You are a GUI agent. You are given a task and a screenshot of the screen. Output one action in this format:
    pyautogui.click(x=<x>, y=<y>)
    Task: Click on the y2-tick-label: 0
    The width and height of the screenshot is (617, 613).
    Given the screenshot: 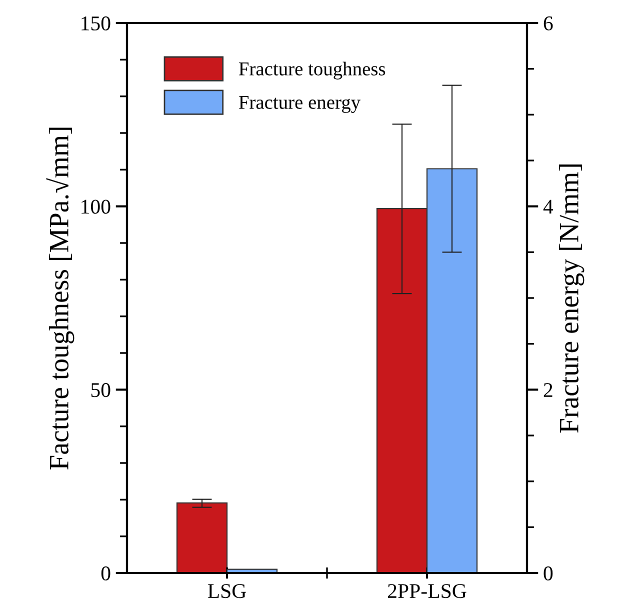 What is the action you would take?
    pyautogui.click(x=548, y=573)
    